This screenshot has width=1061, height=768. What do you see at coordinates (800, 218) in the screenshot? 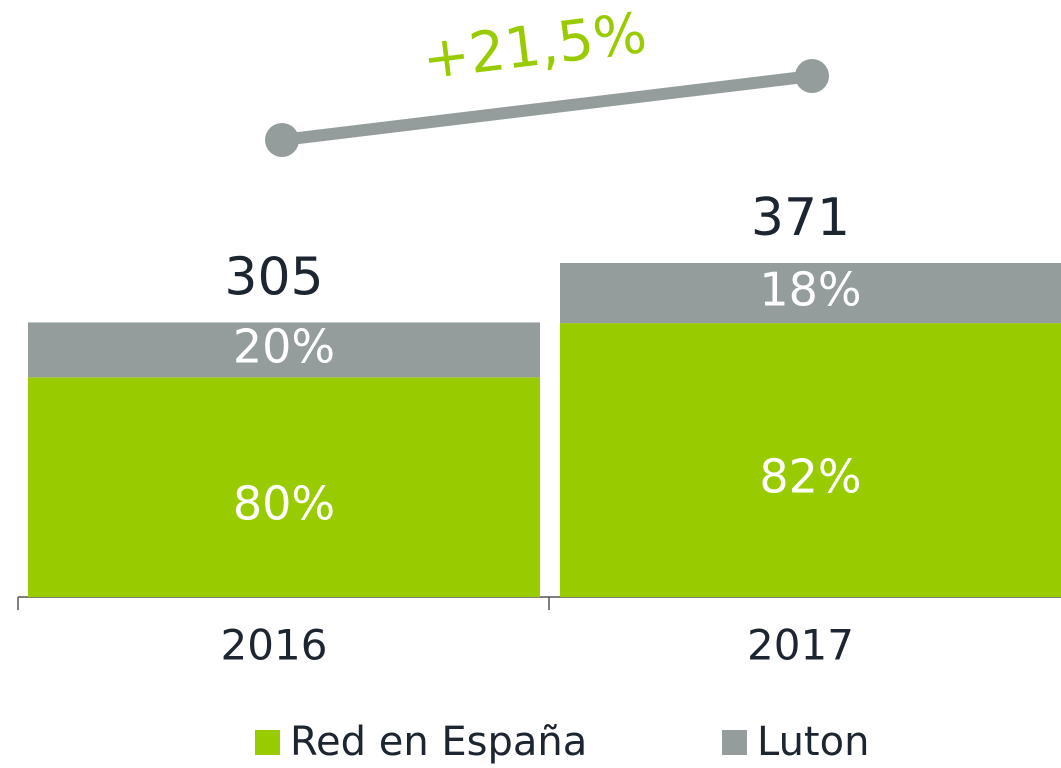
I see `total-label: 371` at bounding box center [800, 218].